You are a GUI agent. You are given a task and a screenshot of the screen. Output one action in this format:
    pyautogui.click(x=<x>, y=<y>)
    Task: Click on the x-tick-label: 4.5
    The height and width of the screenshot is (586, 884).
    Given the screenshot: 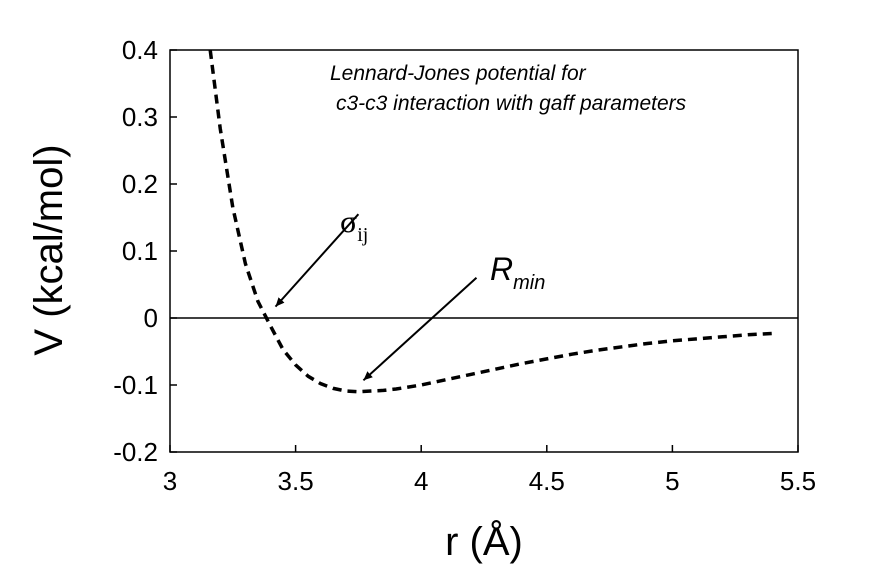 What is the action you would take?
    pyautogui.click(x=547, y=481)
    